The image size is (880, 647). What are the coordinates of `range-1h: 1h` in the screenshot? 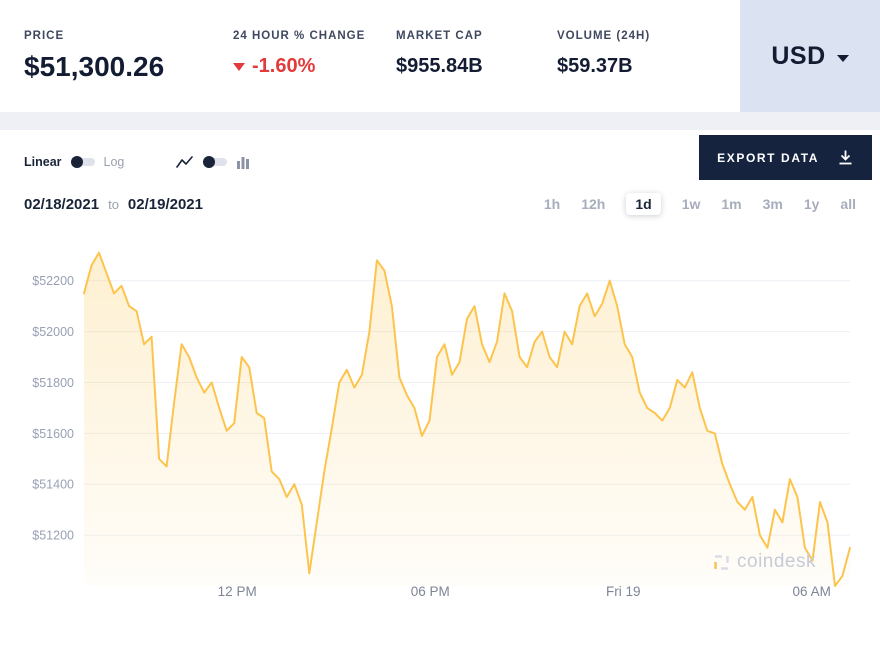 It's located at (552, 204).